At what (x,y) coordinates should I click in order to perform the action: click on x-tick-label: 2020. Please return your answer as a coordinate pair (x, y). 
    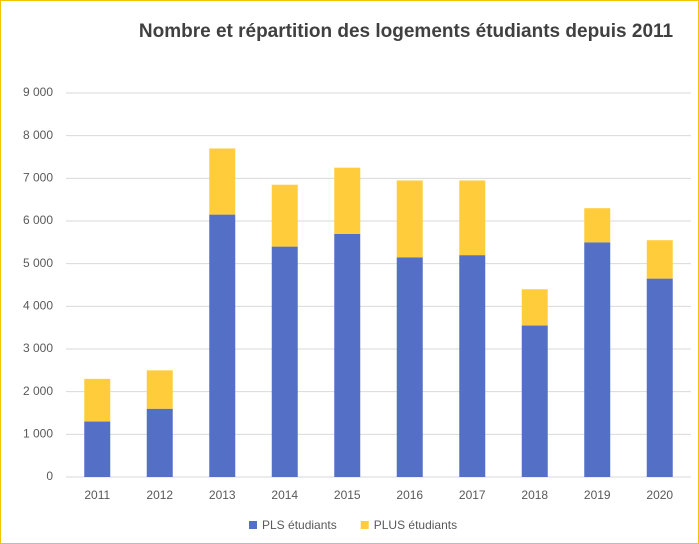
    Looking at the image, I should click on (659, 495).